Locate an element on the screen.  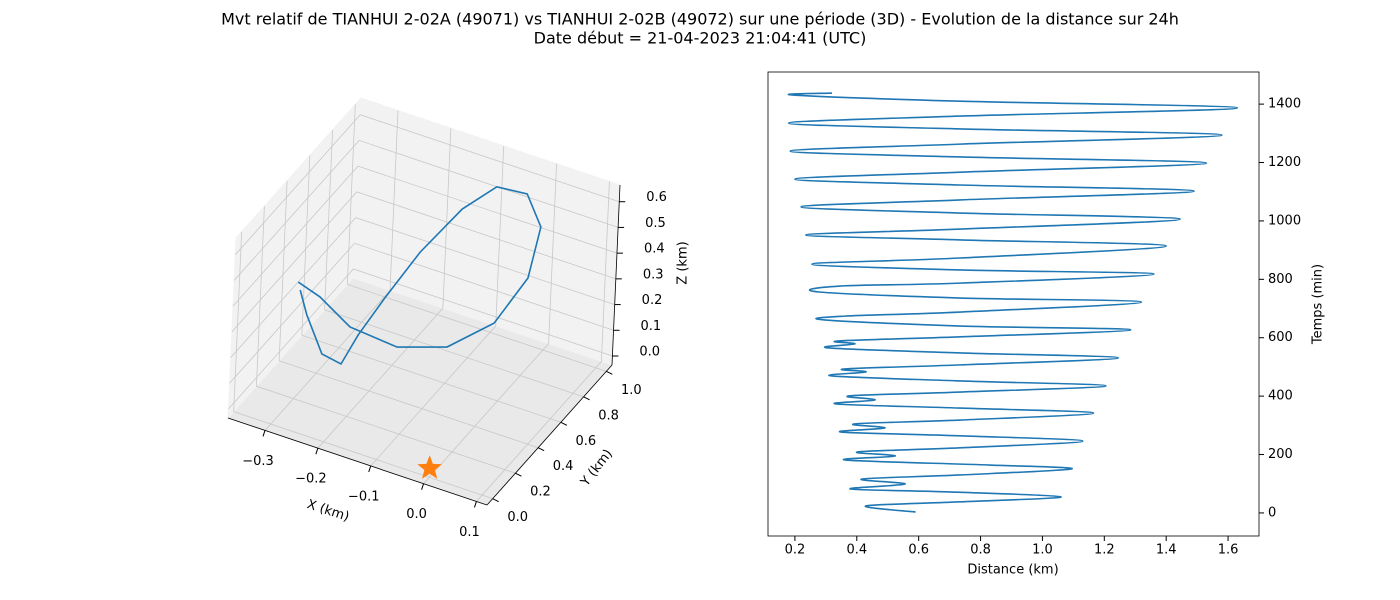
y-tick-label: 0.6 is located at coordinates (586, 441).